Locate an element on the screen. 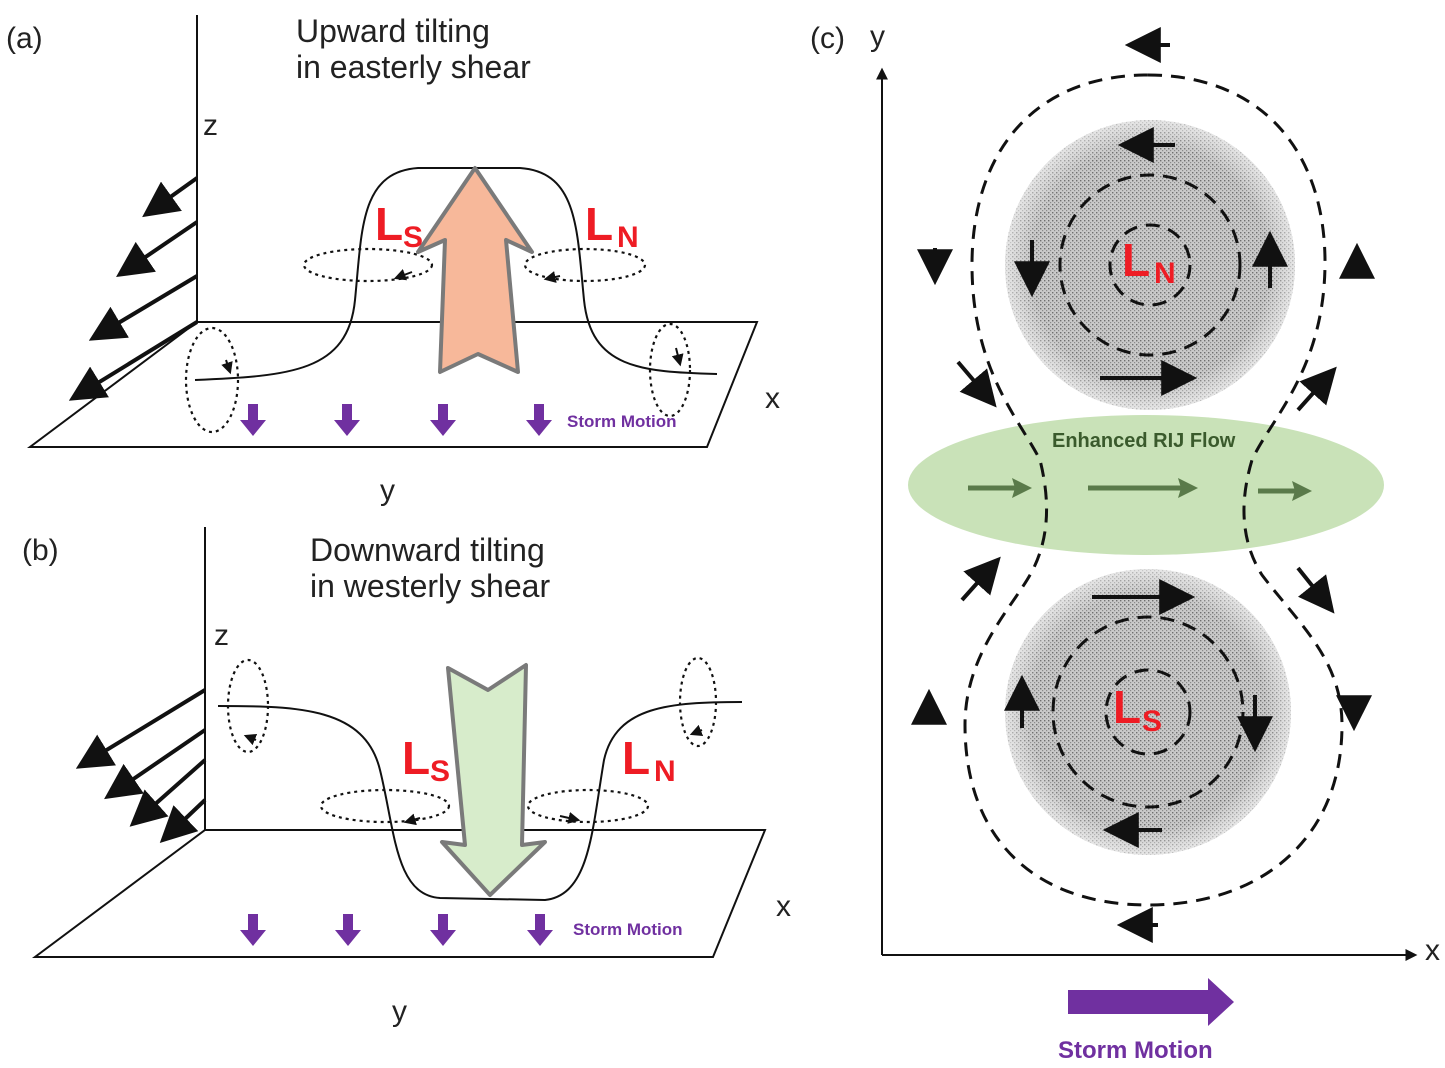 This screenshot has width=1445, height=1068. panel-c-ls-sub: S is located at coordinates (1152, 721).